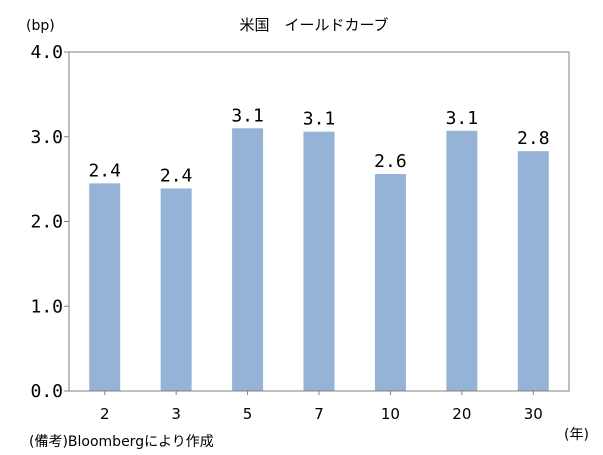 This screenshot has width=603, height=455. What do you see at coordinates (576, 435) in the screenshot?
I see `x-axis-unit: (年)` at bounding box center [576, 435].